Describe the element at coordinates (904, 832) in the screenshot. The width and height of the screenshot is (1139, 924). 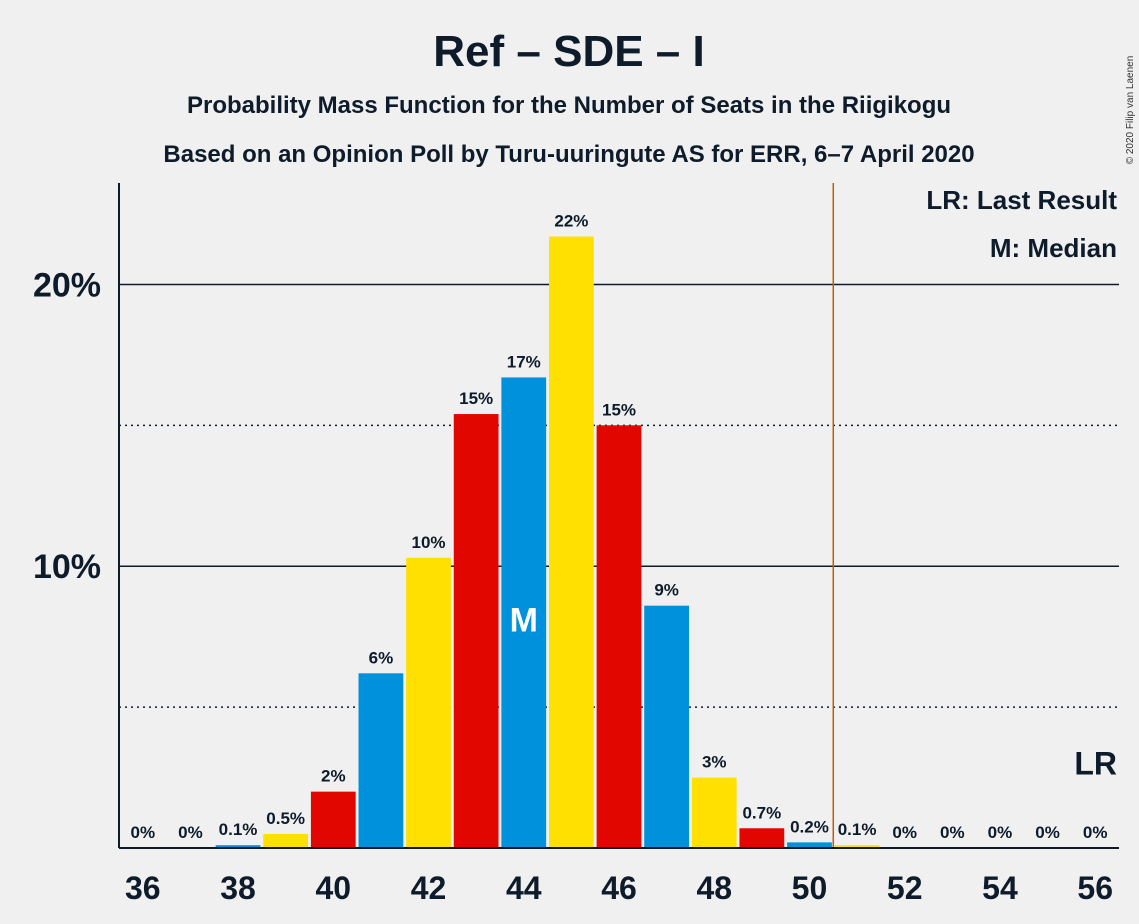
I see `data-label-seats-52: 0%` at that location.